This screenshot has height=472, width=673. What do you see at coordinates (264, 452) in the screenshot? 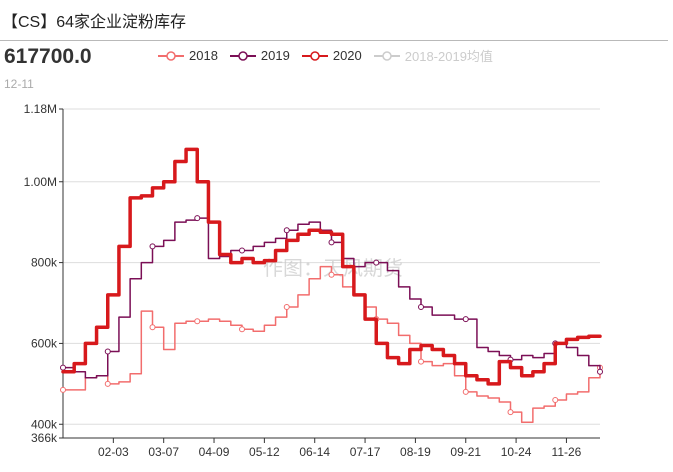
I see `x-tick-label: 05-12` at bounding box center [264, 452].